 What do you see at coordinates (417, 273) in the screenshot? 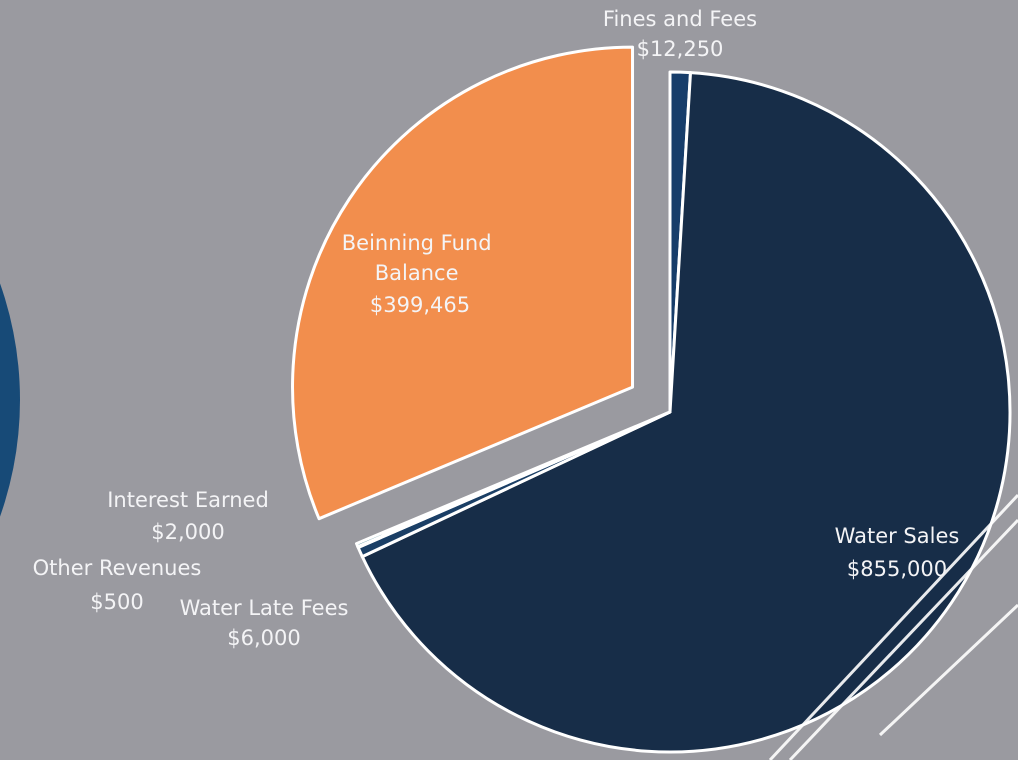
I see `label-beginning-fund-balance-line2: Balance` at bounding box center [417, 273].